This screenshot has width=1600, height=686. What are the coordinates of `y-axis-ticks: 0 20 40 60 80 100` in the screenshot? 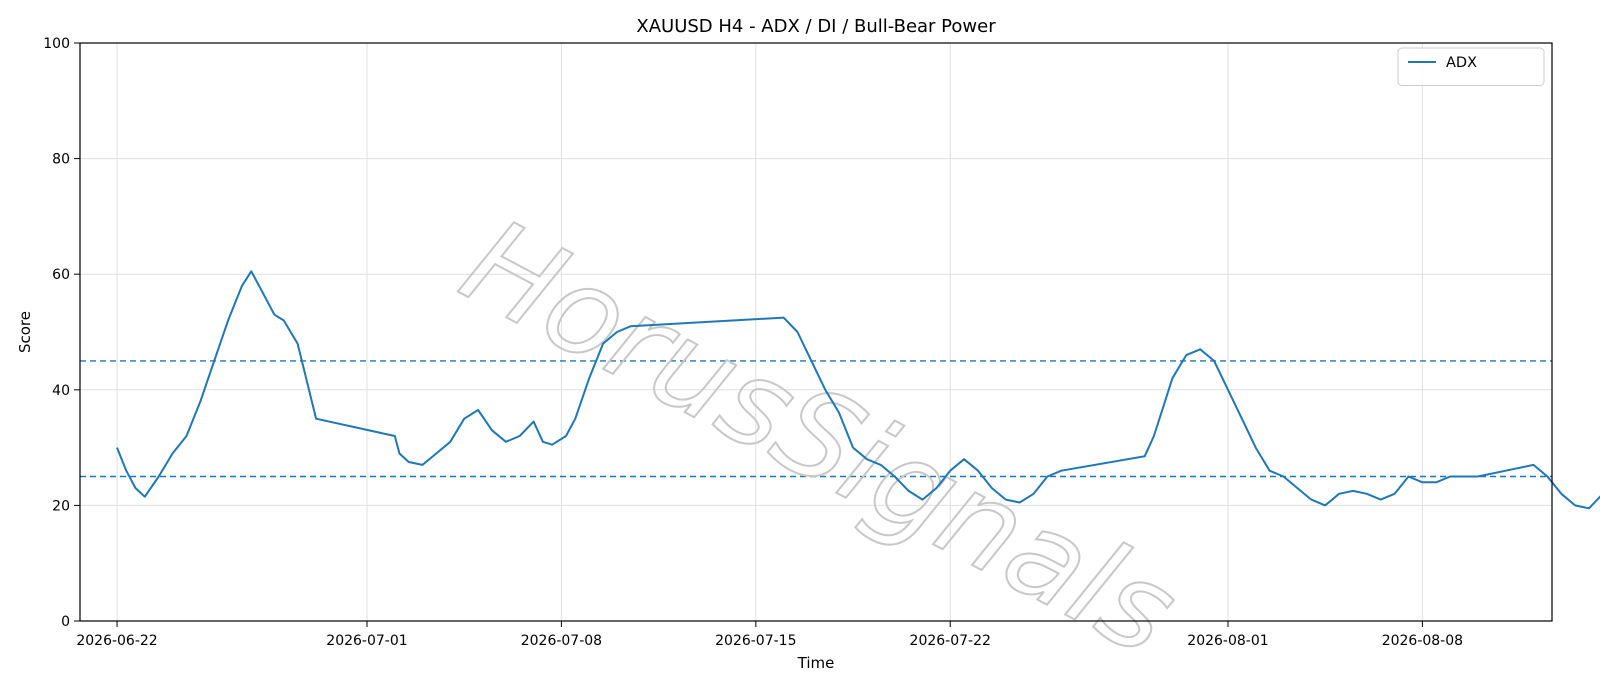 It's located at (61, 333).